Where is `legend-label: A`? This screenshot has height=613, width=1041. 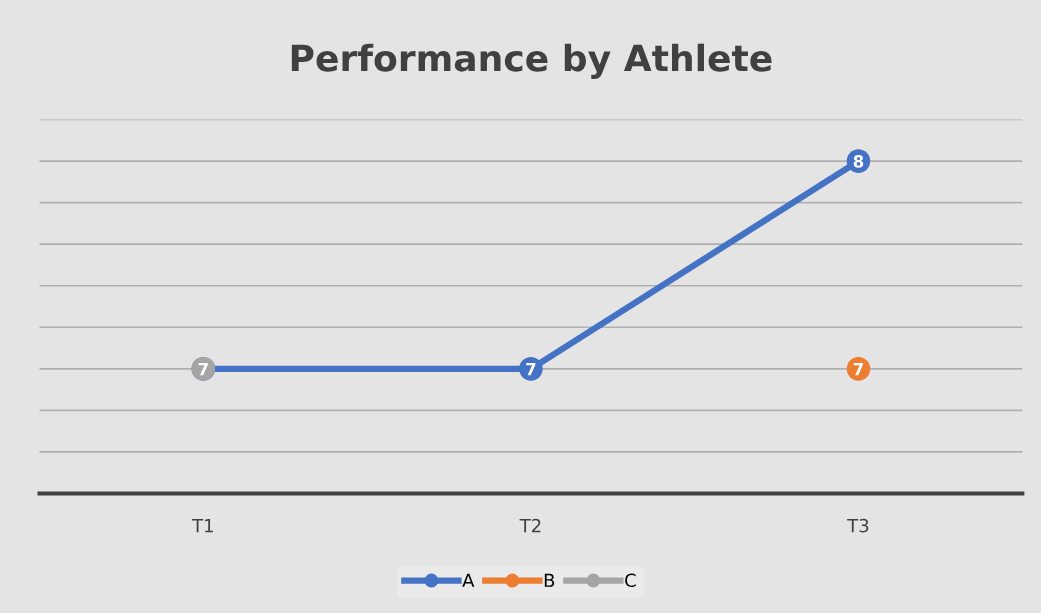
legend-label: A is located at coordinates (468, 580).